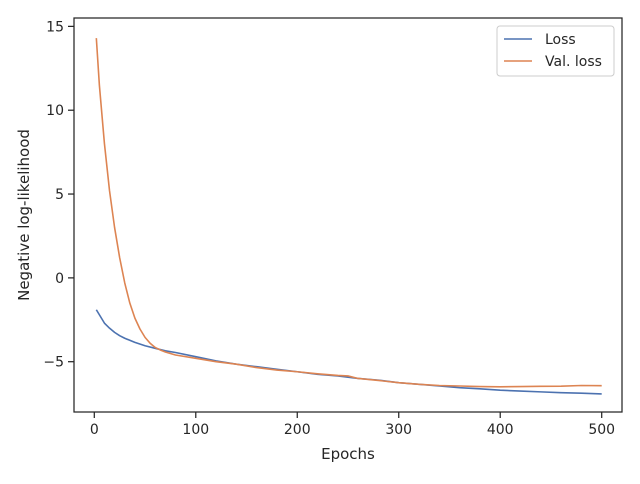 This screenshot has width=640, height=484. What do you see at coordinates (297, 430) in the screenshot?
I see `x-tick-label: 200` at bounding box center [297, 430].